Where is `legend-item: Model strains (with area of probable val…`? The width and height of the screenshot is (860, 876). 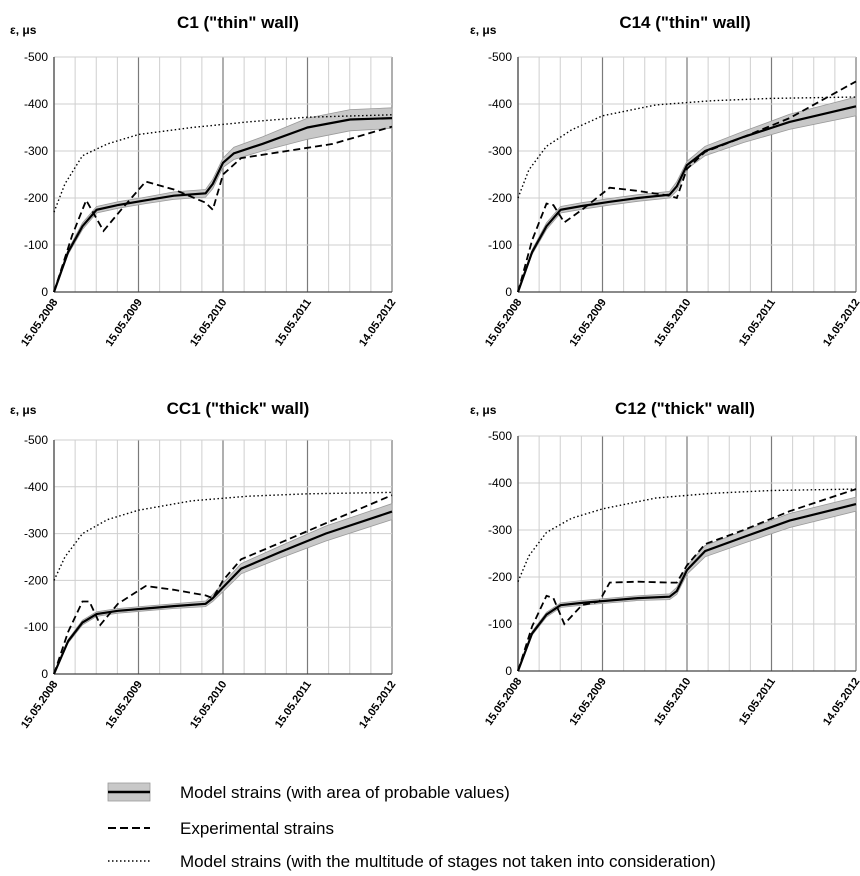 legend-item: Model strains (with area of probable val… is located at coordinates (308, 792).